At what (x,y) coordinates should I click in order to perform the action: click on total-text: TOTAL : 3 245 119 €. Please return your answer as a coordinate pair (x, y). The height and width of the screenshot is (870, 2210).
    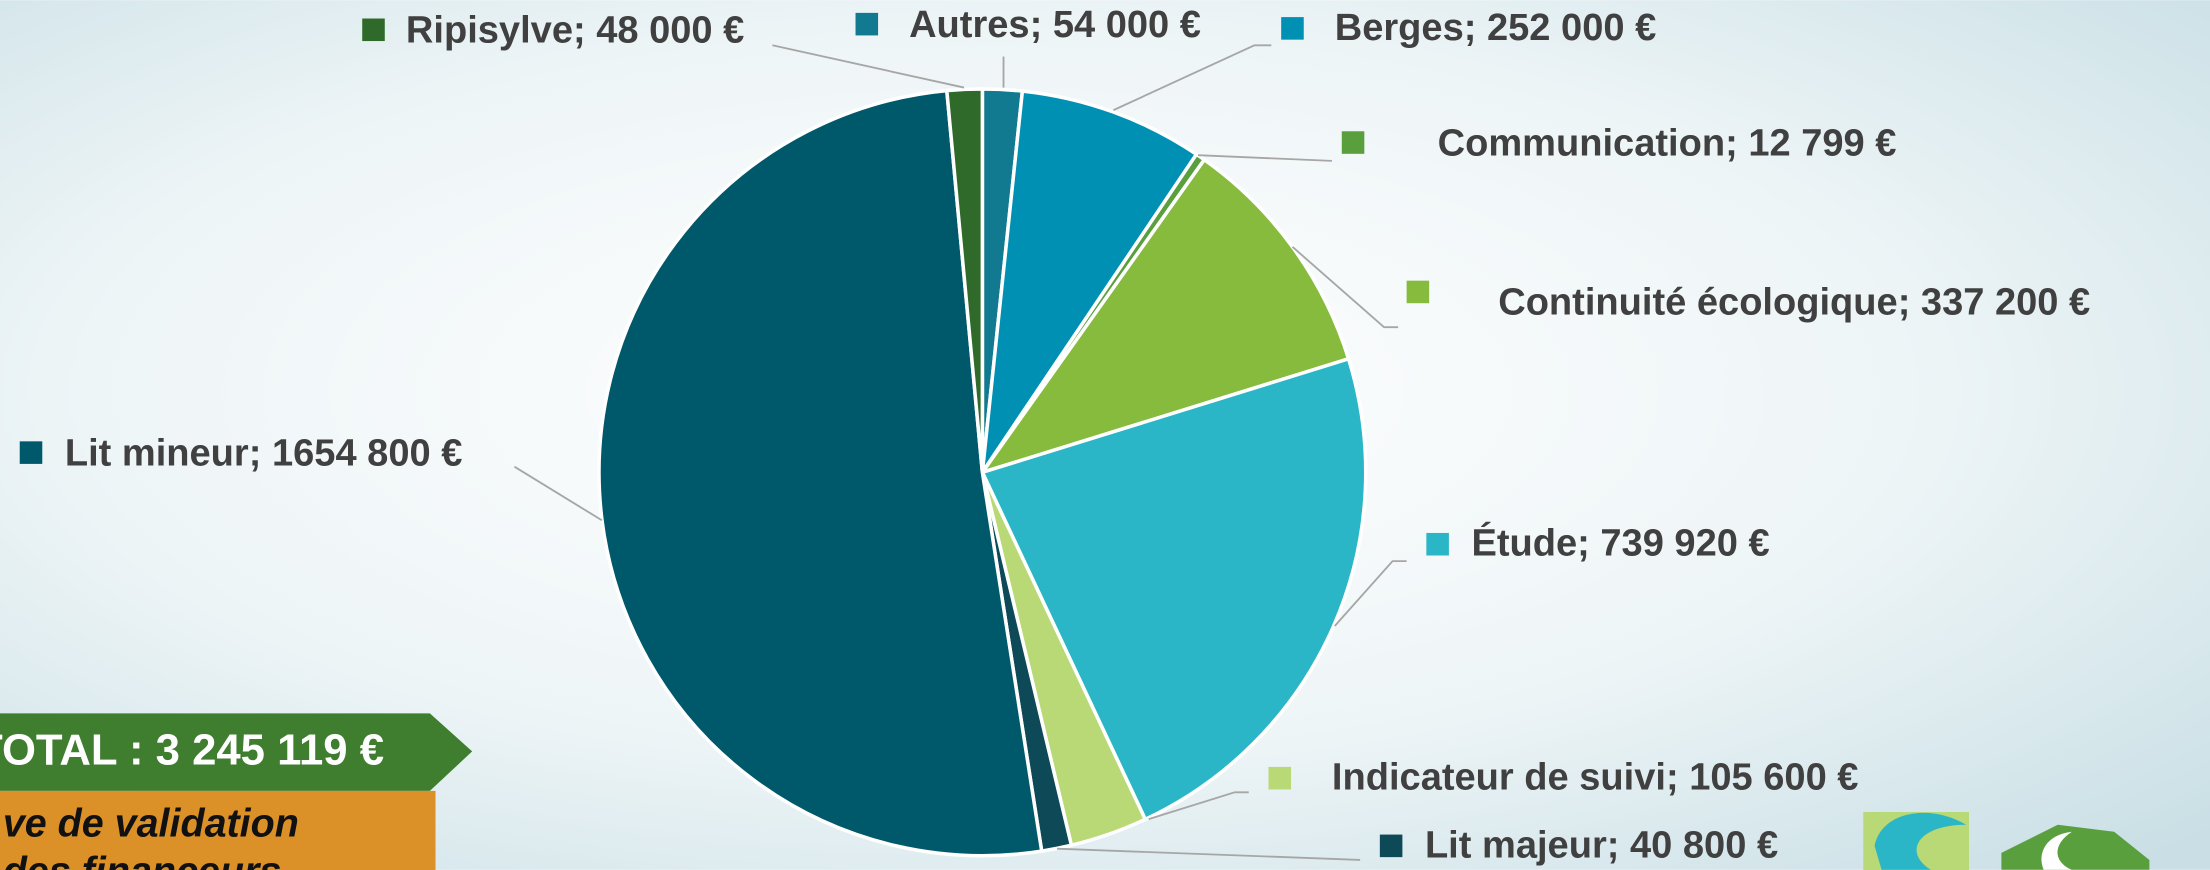
    Looking at the image, I should click on (192, 749).